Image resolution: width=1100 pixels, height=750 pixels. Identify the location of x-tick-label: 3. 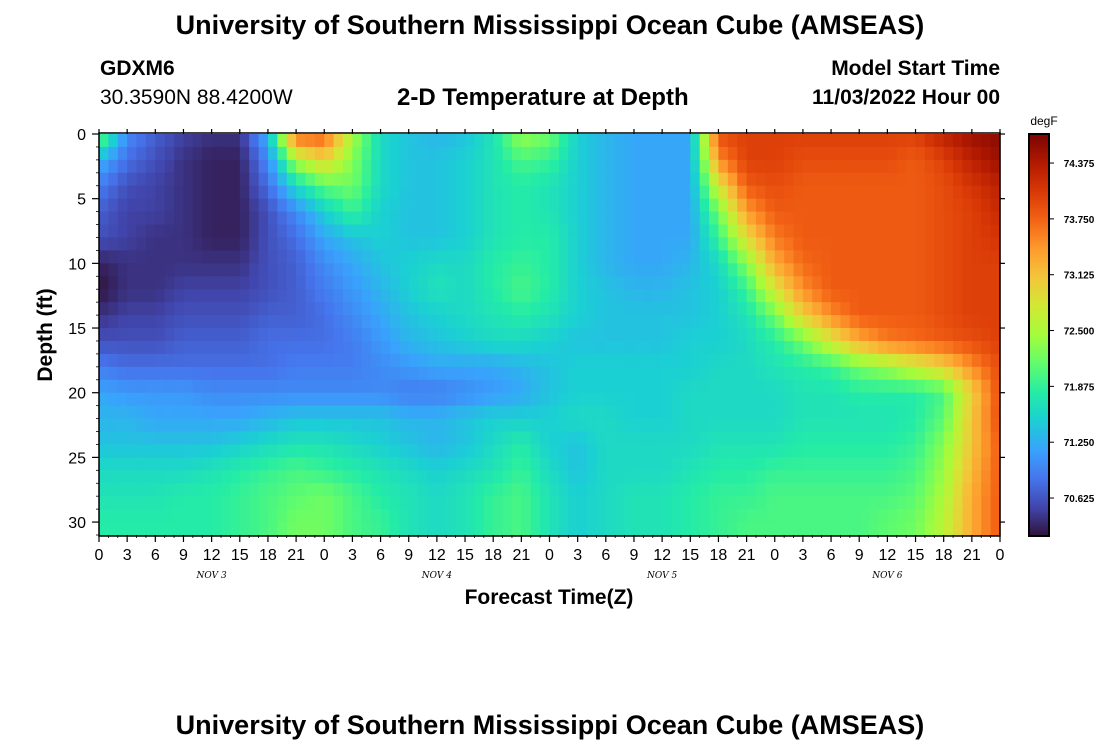
(127, 555).